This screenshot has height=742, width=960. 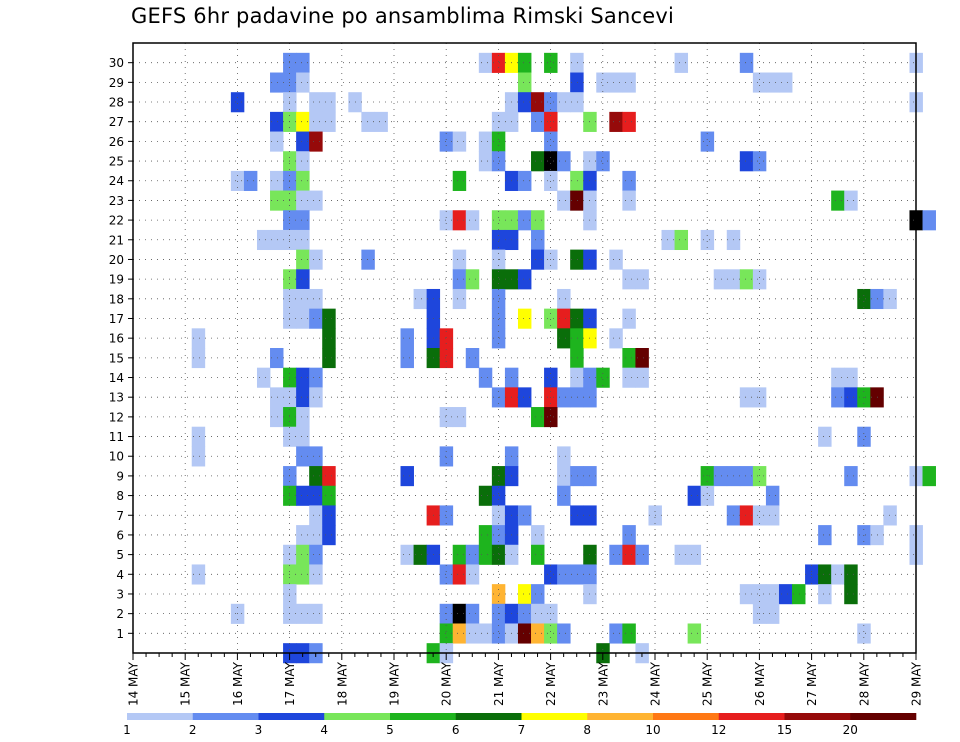 I want to click on x-tick-label: 17 MAY, so click(x=290, y=683).